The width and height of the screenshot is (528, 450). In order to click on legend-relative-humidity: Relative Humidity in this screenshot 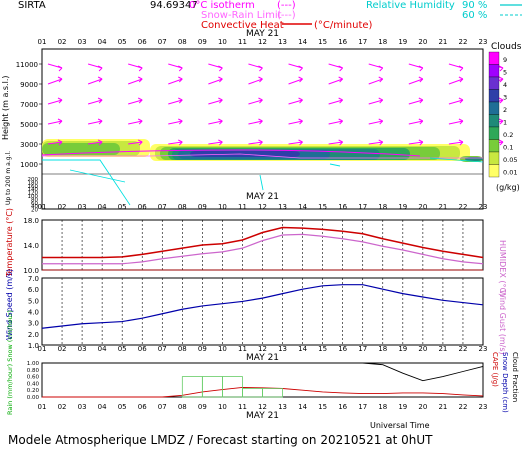, I will do `click(410, 5)`.